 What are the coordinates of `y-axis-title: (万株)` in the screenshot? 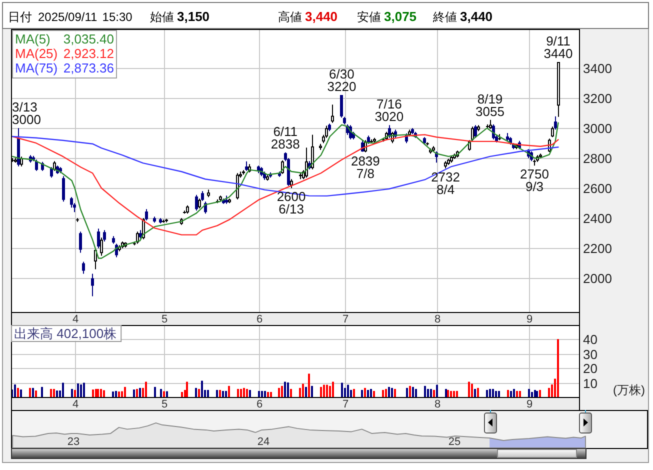 It's located at (629, 390).